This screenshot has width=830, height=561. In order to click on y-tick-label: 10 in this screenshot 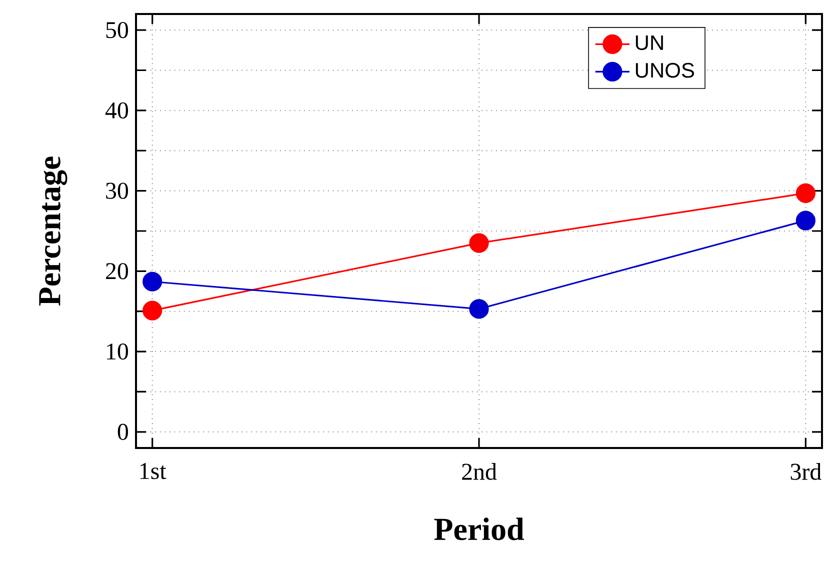, I will do `click(117, 351)`.